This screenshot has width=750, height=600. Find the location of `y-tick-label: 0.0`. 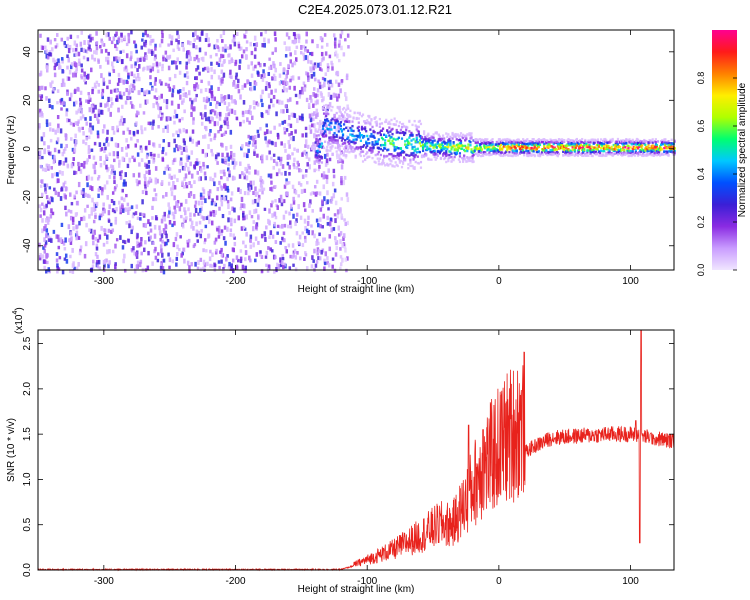

y-tick-label: 0.0 is located at coordinates (27, 570).